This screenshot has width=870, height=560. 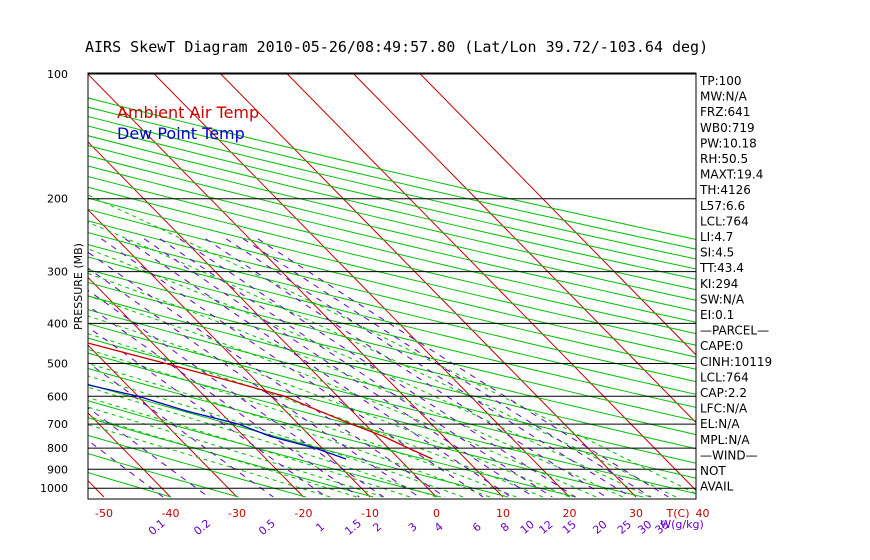 What do you see at coordinates (644, 527) in the screenshot?
I see `mixing-ratio-label: 30` at bounding box center [644, 527].